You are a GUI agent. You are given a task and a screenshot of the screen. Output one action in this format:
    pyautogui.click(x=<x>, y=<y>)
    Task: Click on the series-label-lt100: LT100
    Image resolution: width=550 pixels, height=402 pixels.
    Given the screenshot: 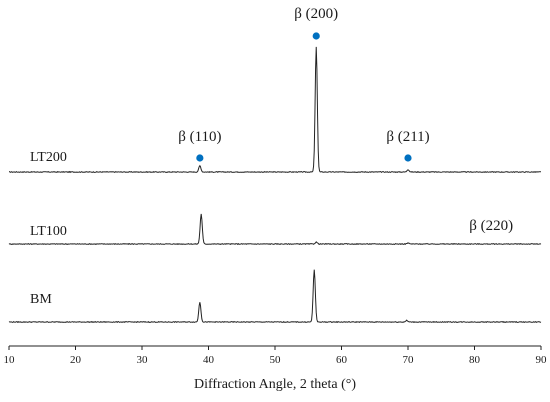 What is the action you would take?
    pyautogui.click(x=48, y=231)
    